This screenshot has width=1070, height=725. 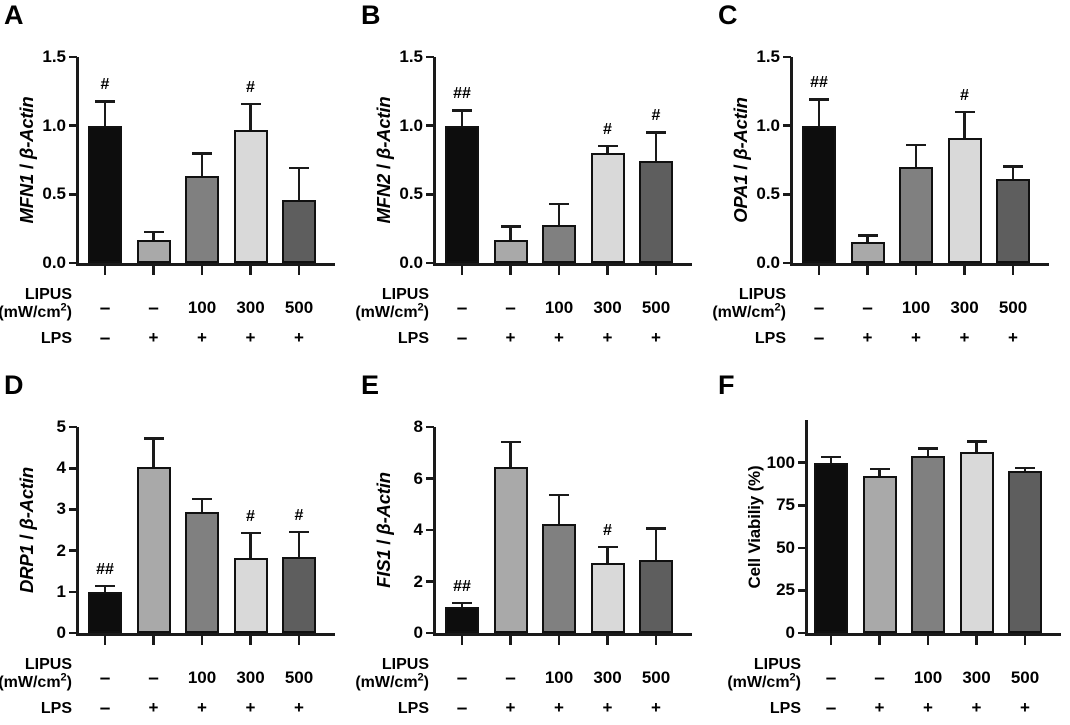 What do you see at coordinates (105, 569) in the screenshot?
I see `significance-marker: ##` at bounding box center [105, 569].